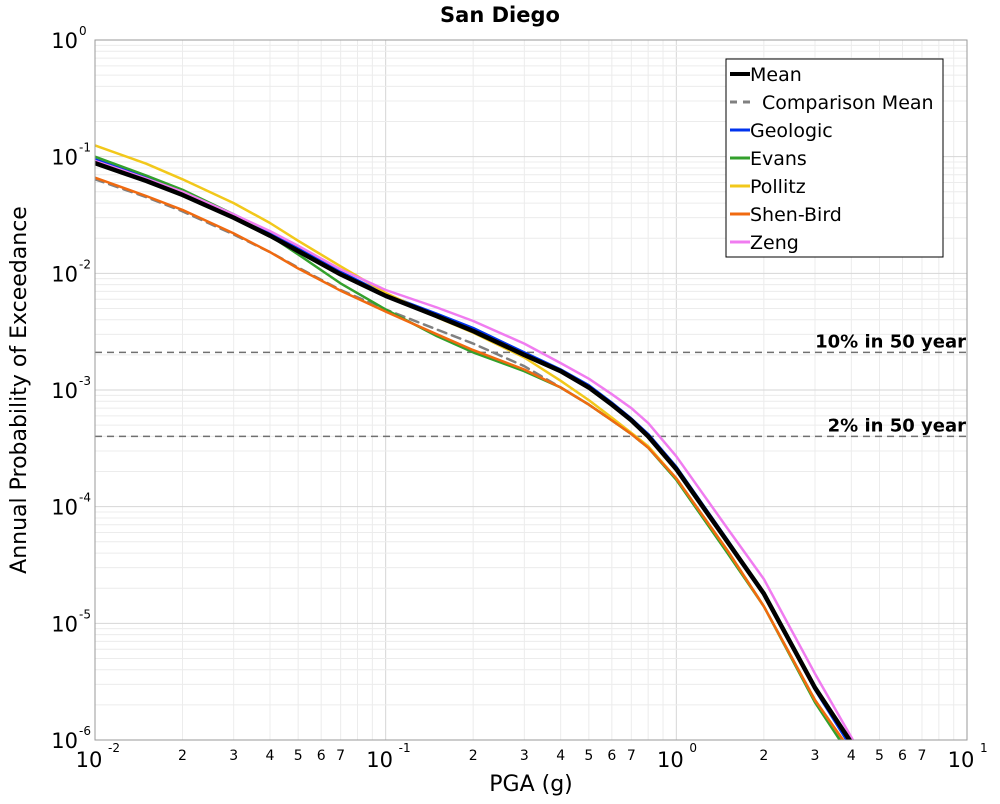 The width and height of the screenshot is (1000, 804). What do you see at coordinates (85, 381) in the screenshot?
I see `y-tick-exponent: -3` at bounding box center [85, 381].